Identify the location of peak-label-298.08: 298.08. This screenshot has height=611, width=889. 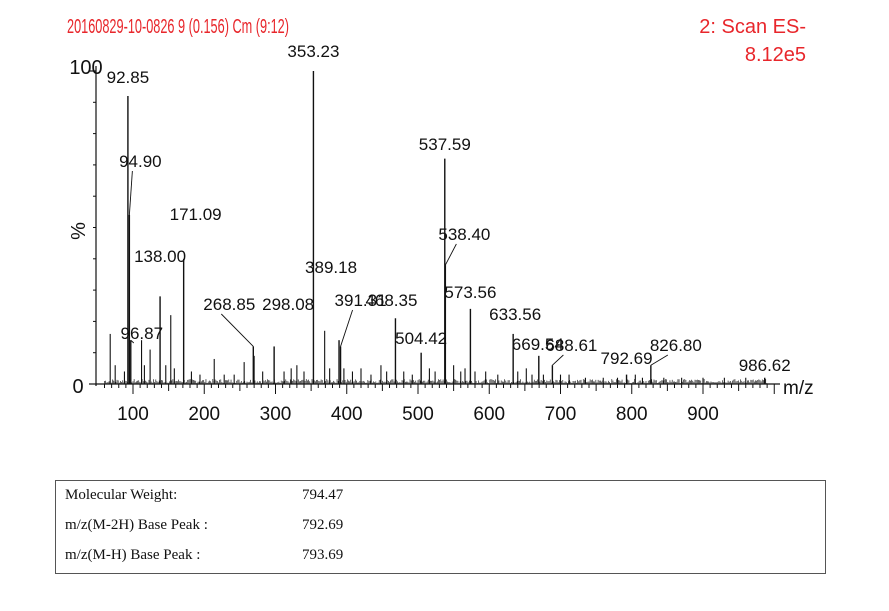
(288, 304).